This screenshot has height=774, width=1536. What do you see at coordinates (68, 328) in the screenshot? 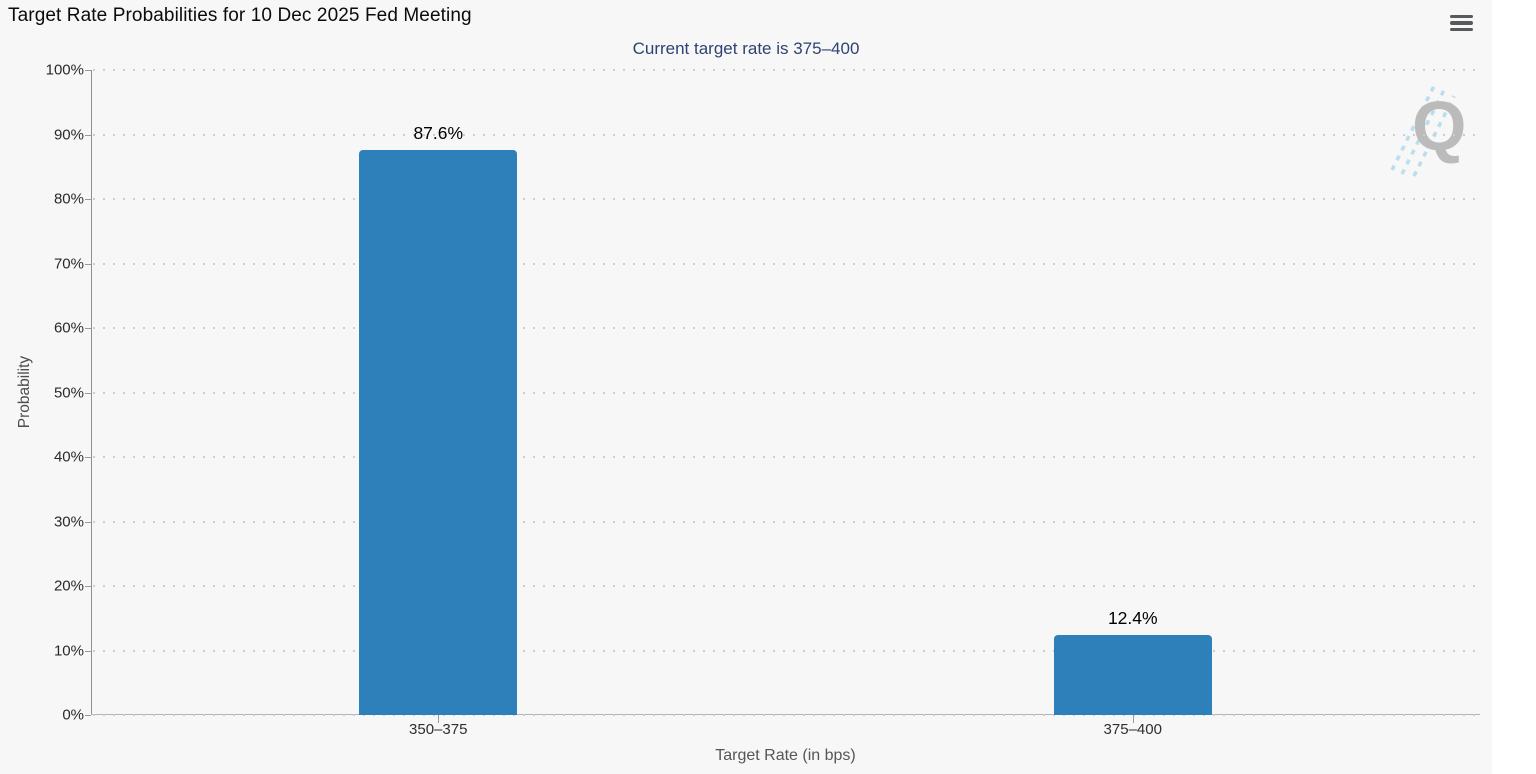
I see `y-tick-label: 60%` at bounding box center [68, 328].